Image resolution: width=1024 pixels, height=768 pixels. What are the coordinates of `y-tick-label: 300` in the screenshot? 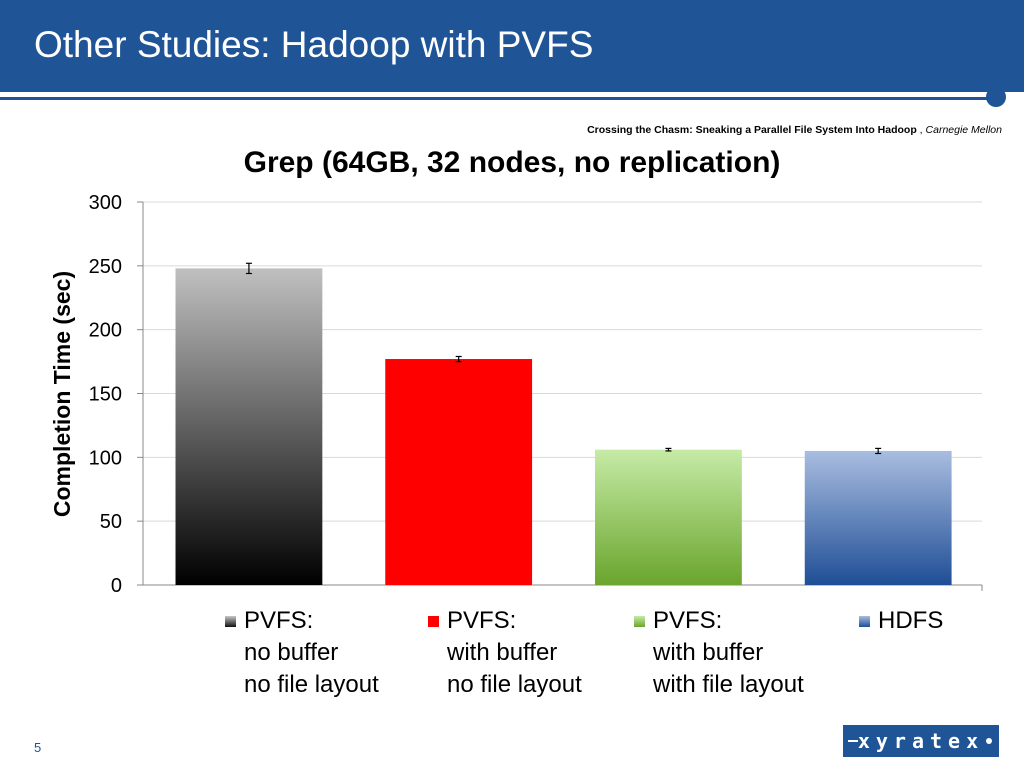 It's located at (105, 203).